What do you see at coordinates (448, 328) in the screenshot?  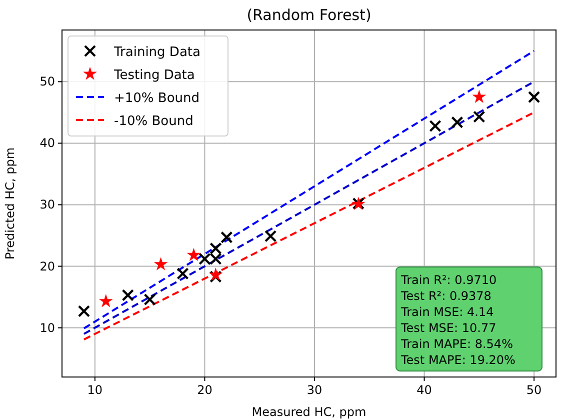 I see `annotation: Test MSE: 10.77` at bounding box center [448, 328].